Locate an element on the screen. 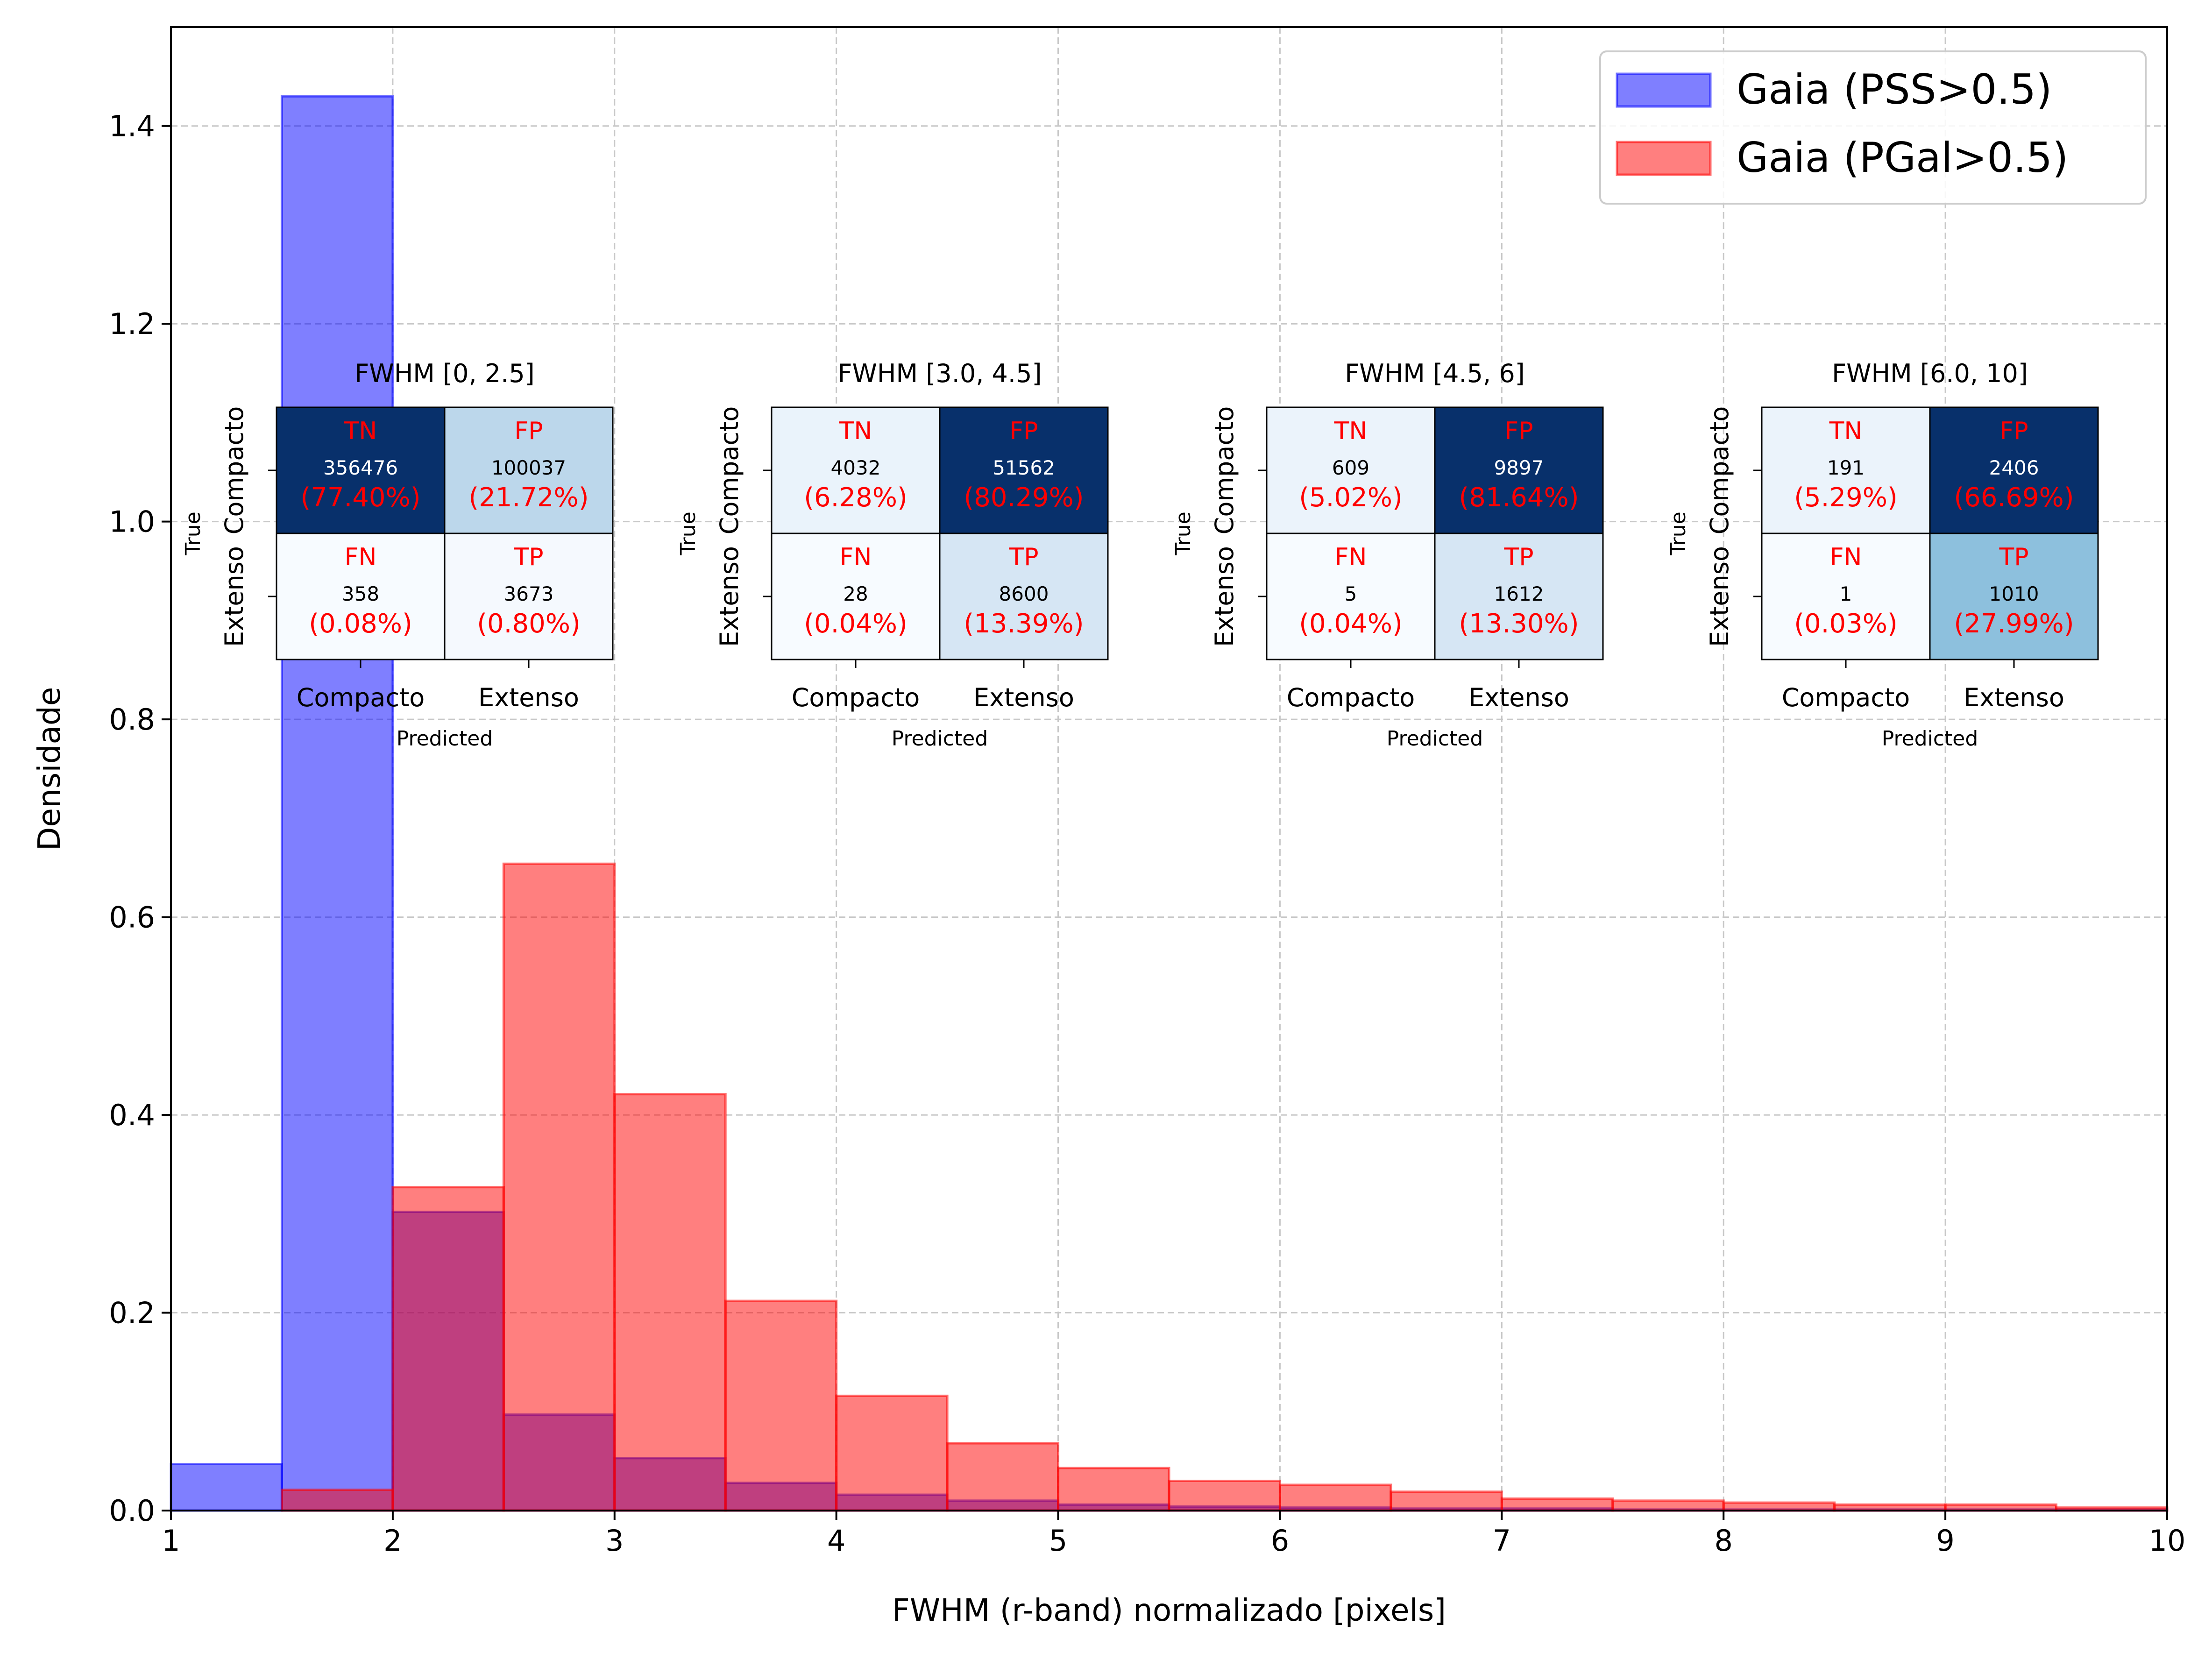 The height and width of the screenshot is (1653, 2212). confusion-matrix-title: FWHM [6.0, 10] is located at coordinates (1930, 373).